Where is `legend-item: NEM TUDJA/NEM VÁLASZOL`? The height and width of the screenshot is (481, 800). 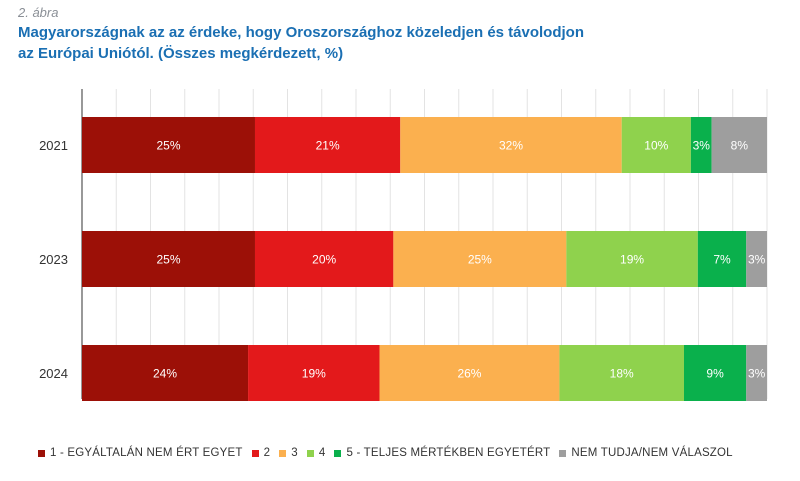 legend-item: NEM TUDJA/NEM VÁLASZOL is located at coordinates (646, 453).